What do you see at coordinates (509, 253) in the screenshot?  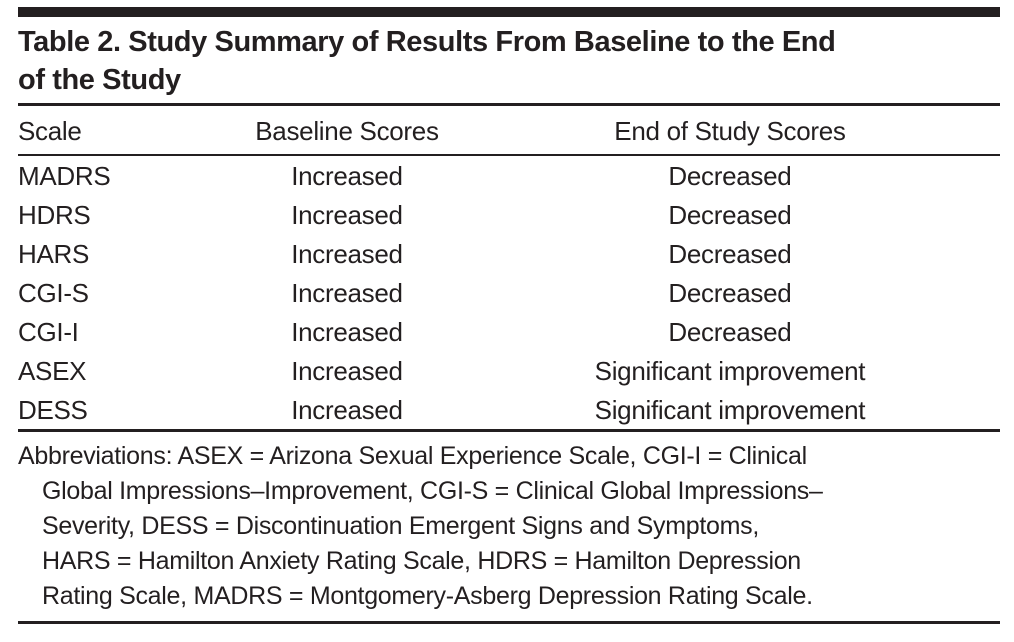 I see `table-row: HARS Increased Decreased` at bounding box center [509, 253].